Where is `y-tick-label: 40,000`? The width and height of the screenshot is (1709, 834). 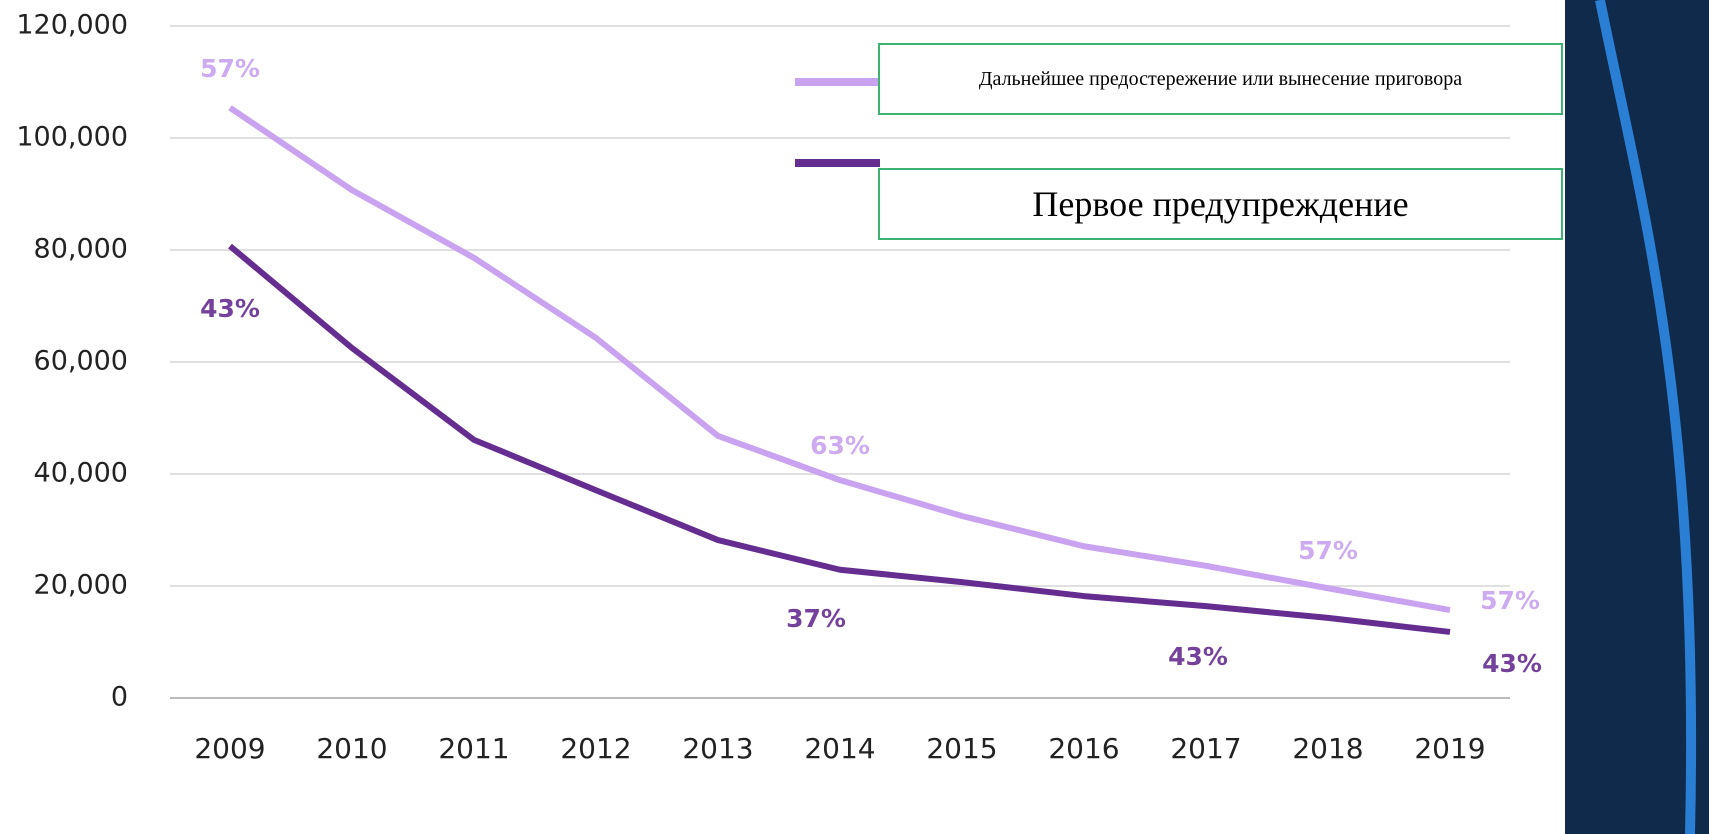 y-tick-label: 40,000 is located at coordinates (81, 473).